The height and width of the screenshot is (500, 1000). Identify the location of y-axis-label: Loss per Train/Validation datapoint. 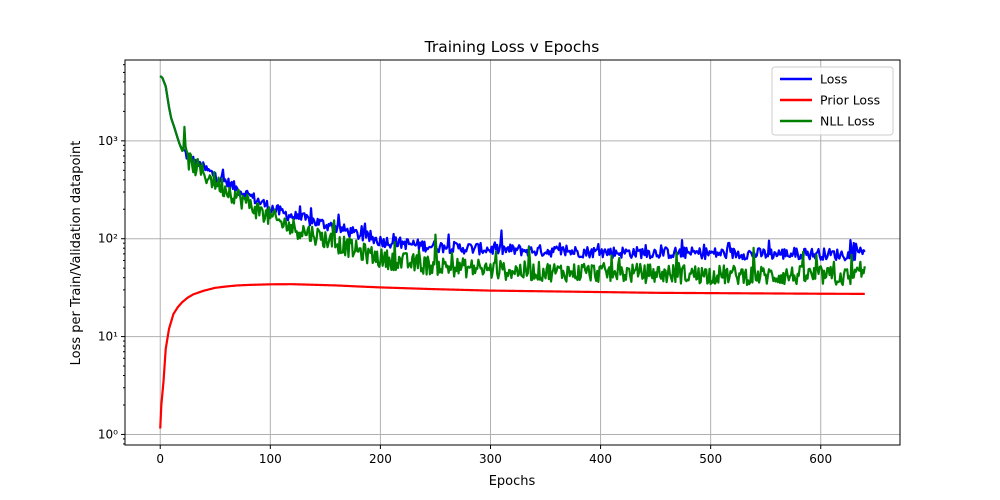
(76, 253).